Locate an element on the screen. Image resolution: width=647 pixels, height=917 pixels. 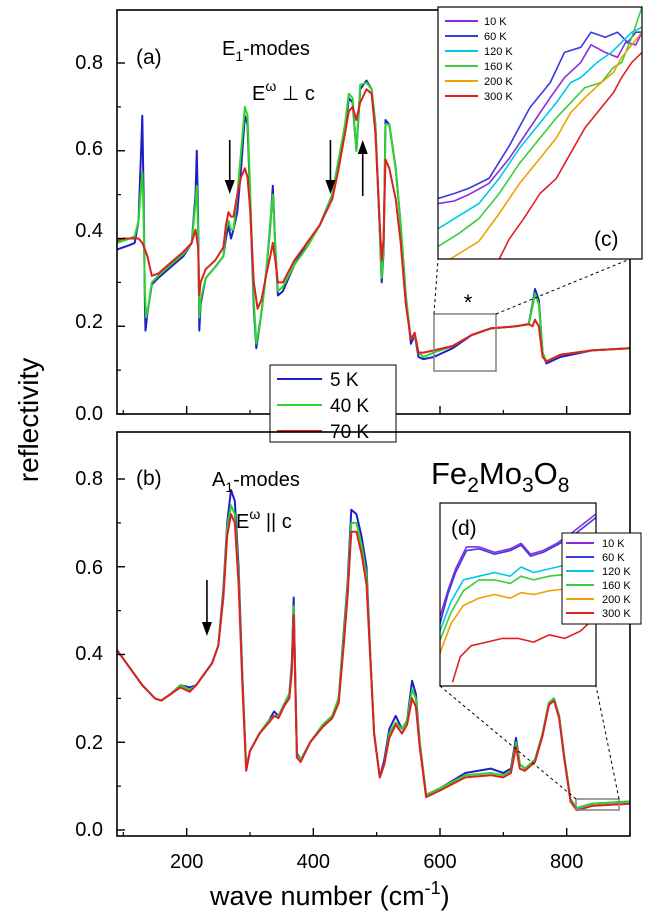
inset-c-series-160k is located at coordinates (540, 127).